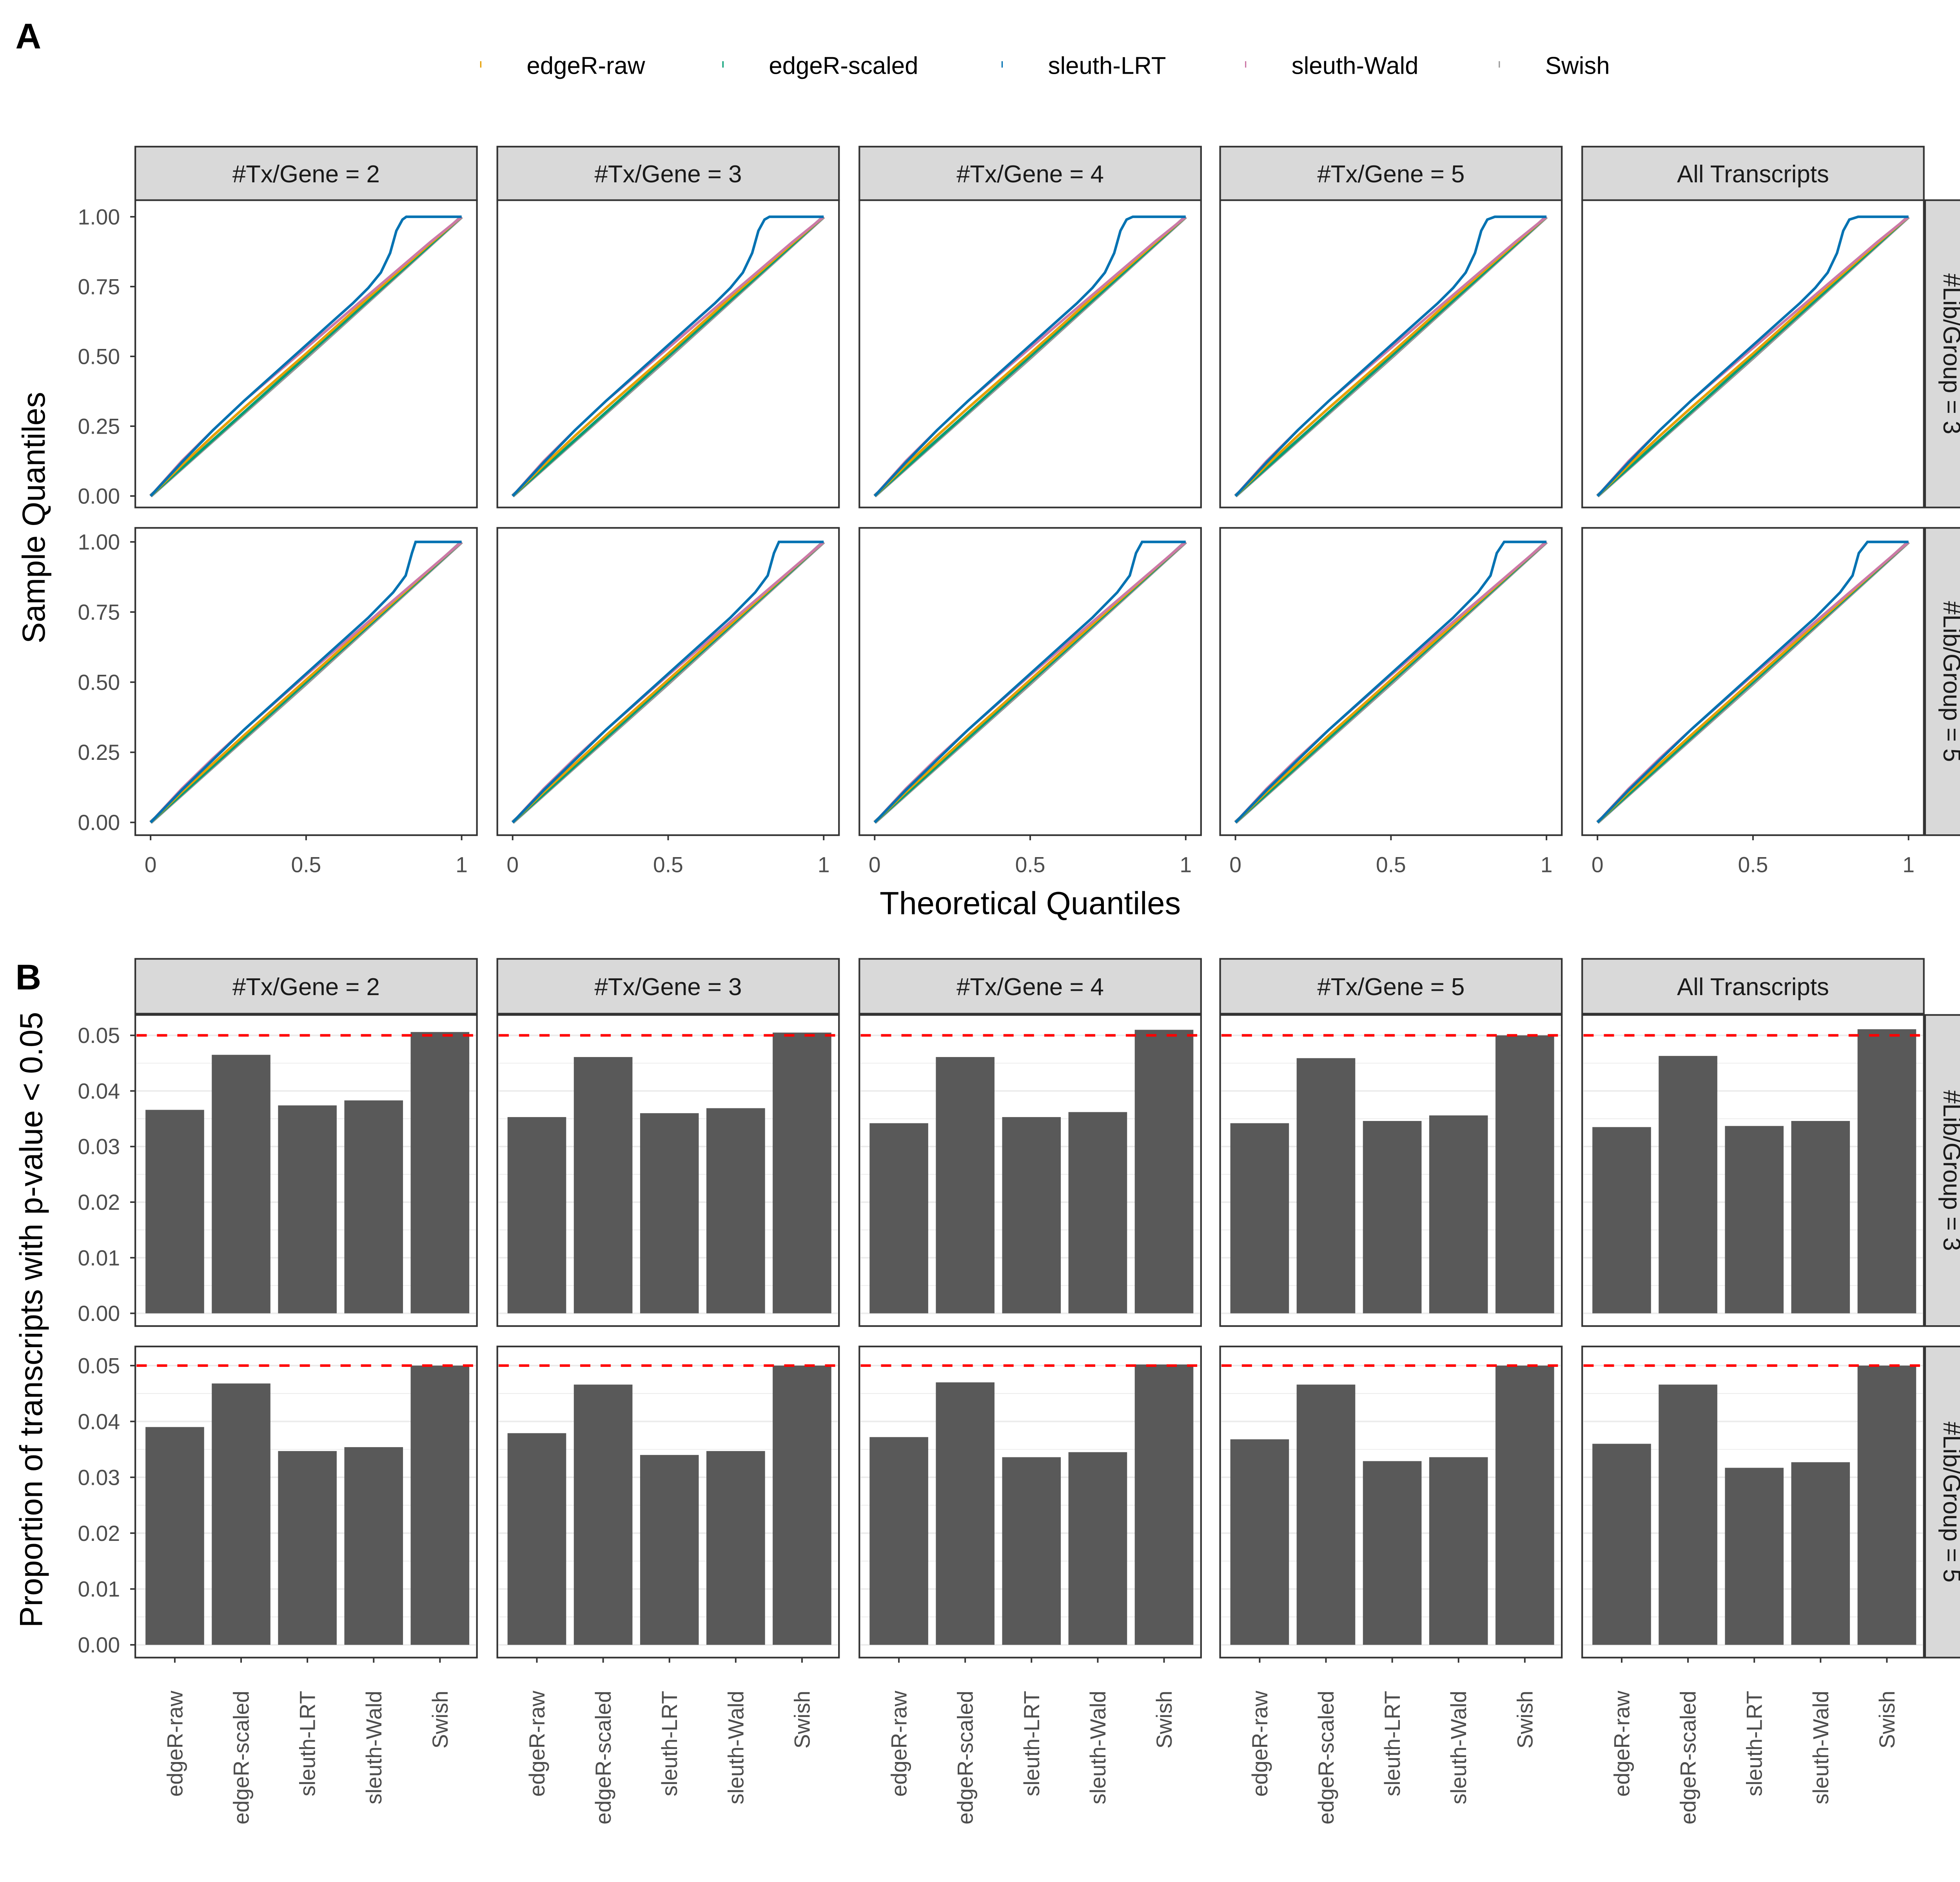 The image size is (1960, 1882). What do you see at coordinates (1753, 173) in the screenshot?
I see `qq-column-strip` at bounding box center [1753, 173].